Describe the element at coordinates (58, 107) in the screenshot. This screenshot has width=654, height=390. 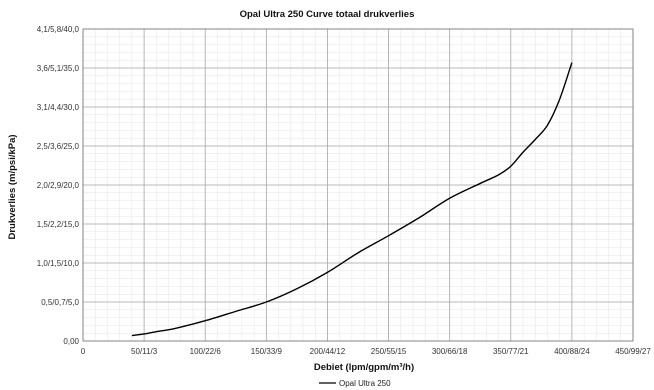
I see `y-tick-label: 3,1/4,4/30,0` at that location.